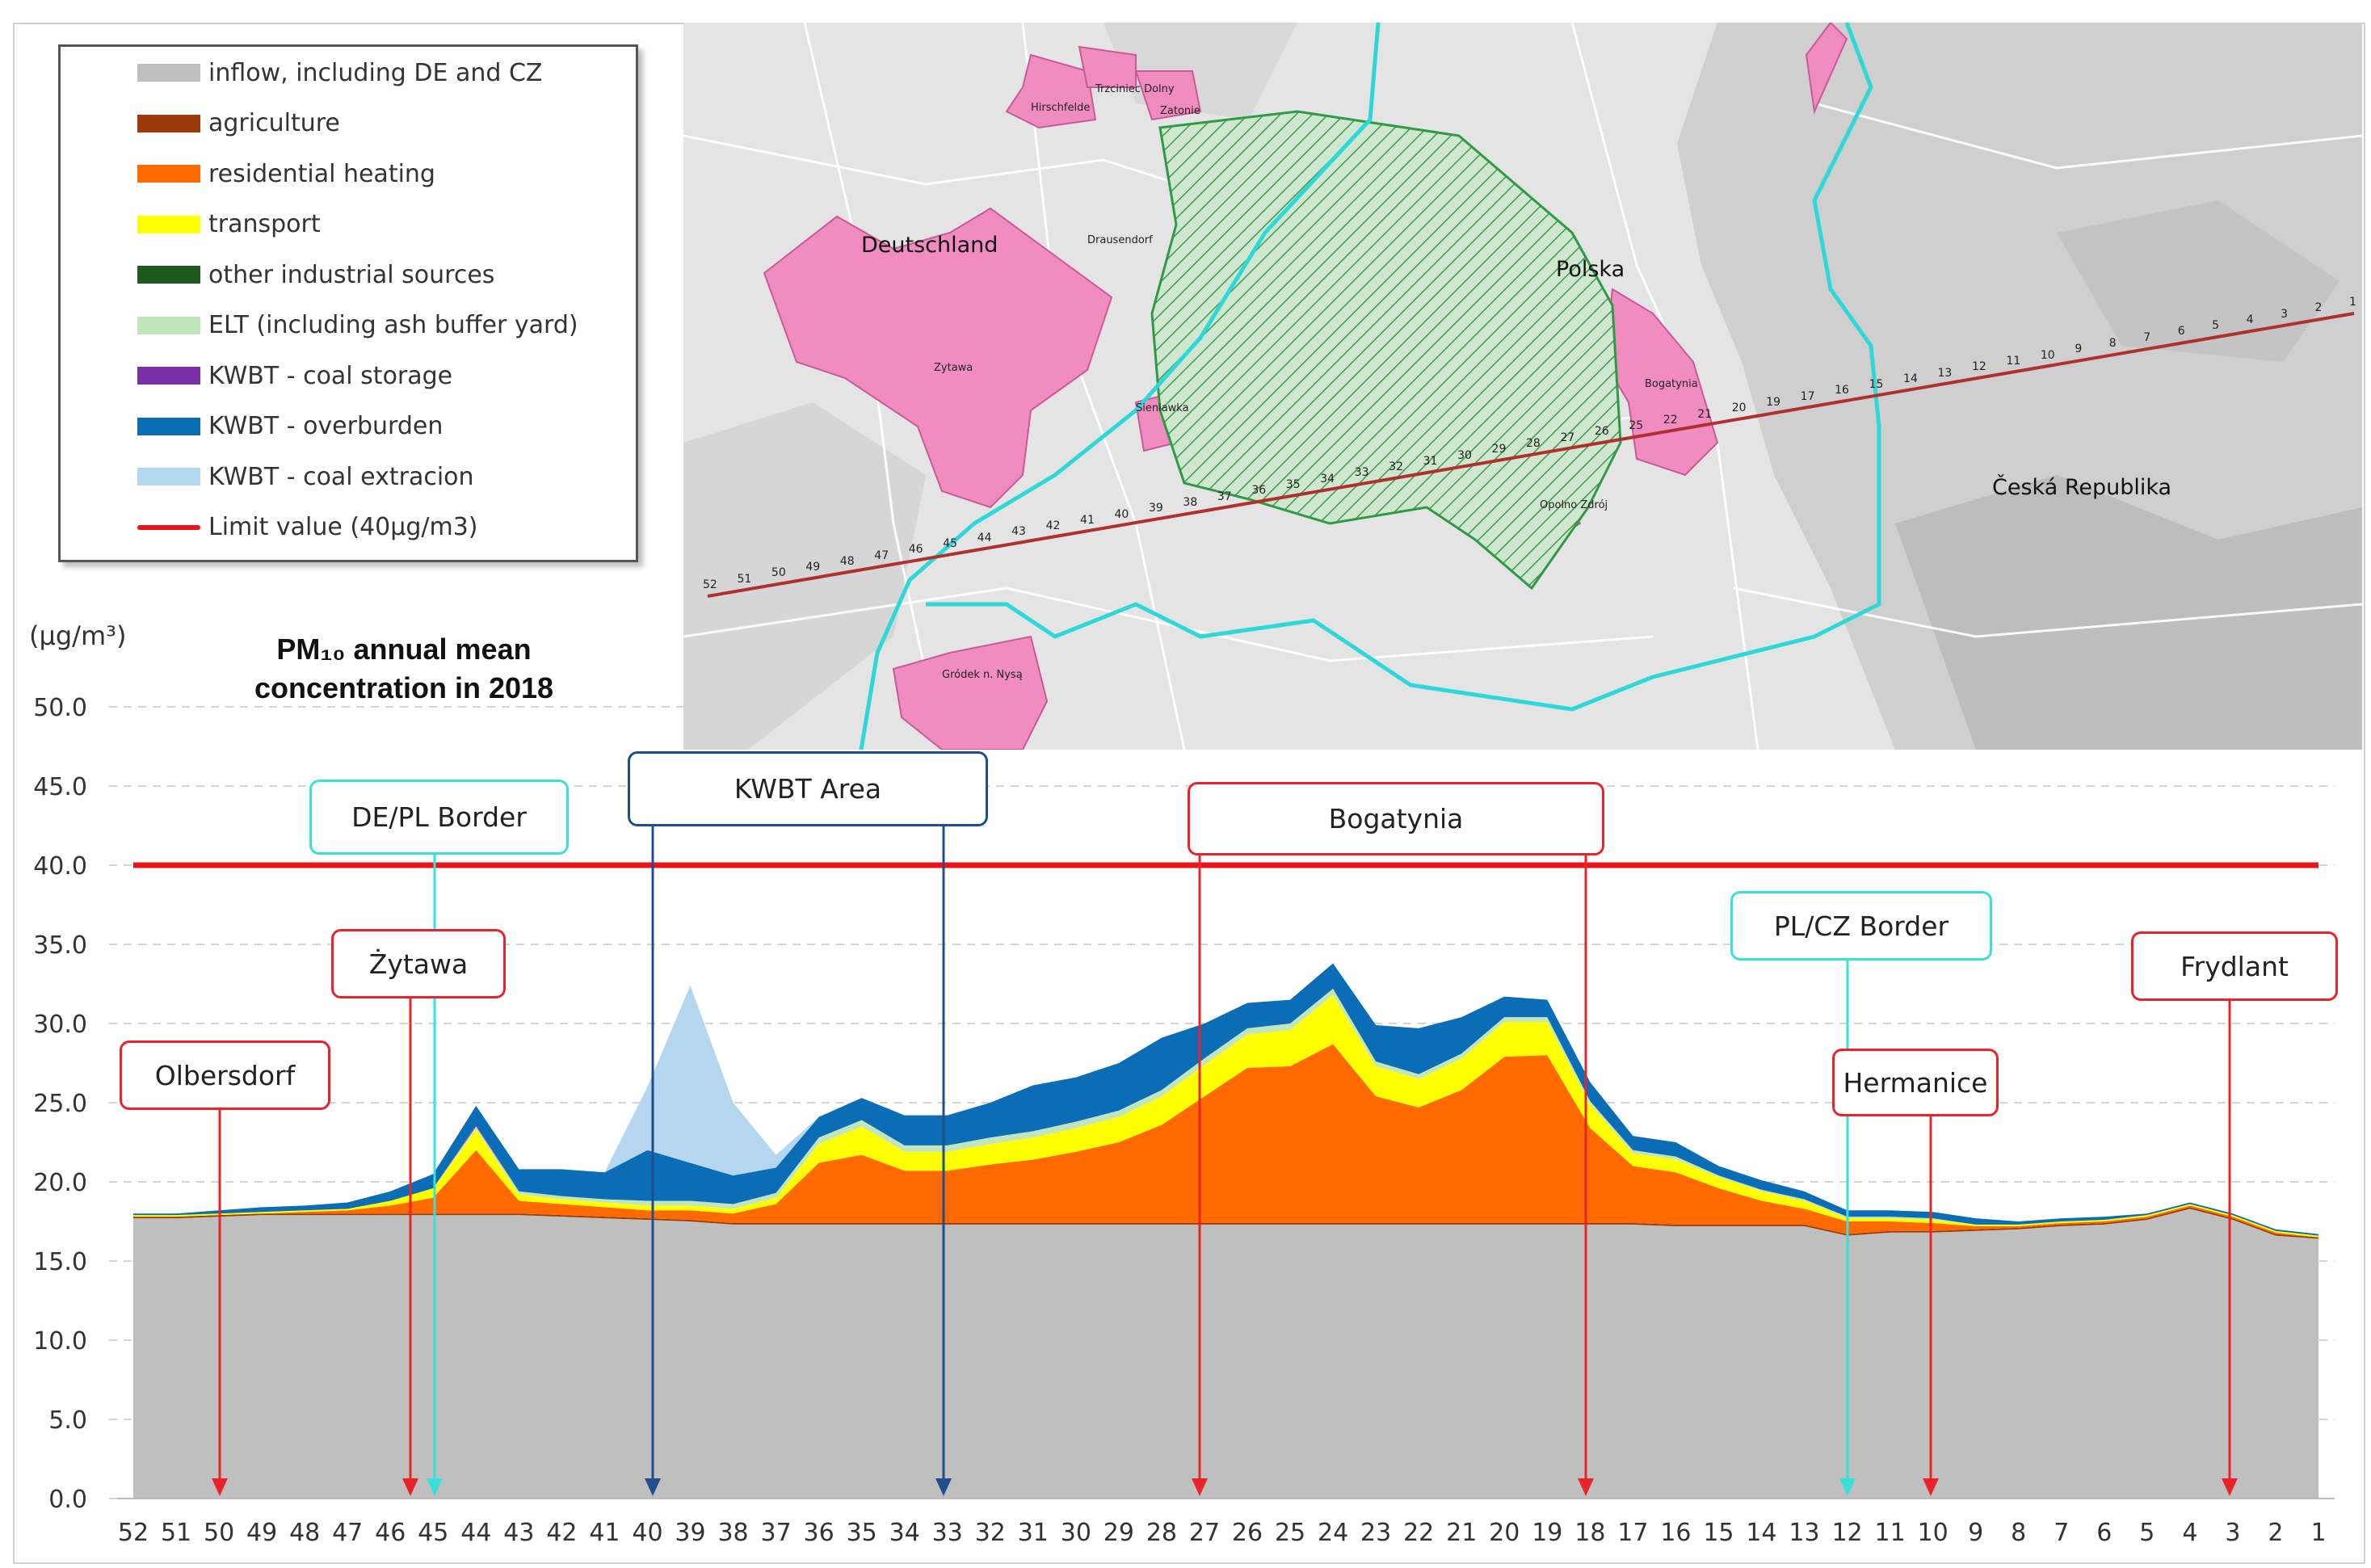  Describe the element at coordinates (808, 788) in the screenshot. I see `callout-kwbt-area: KWBT Area` at that location.